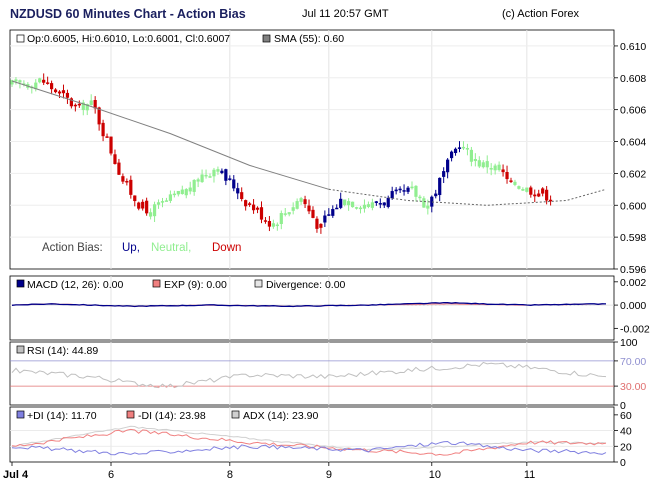 The width and height of the screenshot is (650, 489). Describe the element at coordinates (230, 475) in the screenshot. I see `x-tick-label: 8` at that location.